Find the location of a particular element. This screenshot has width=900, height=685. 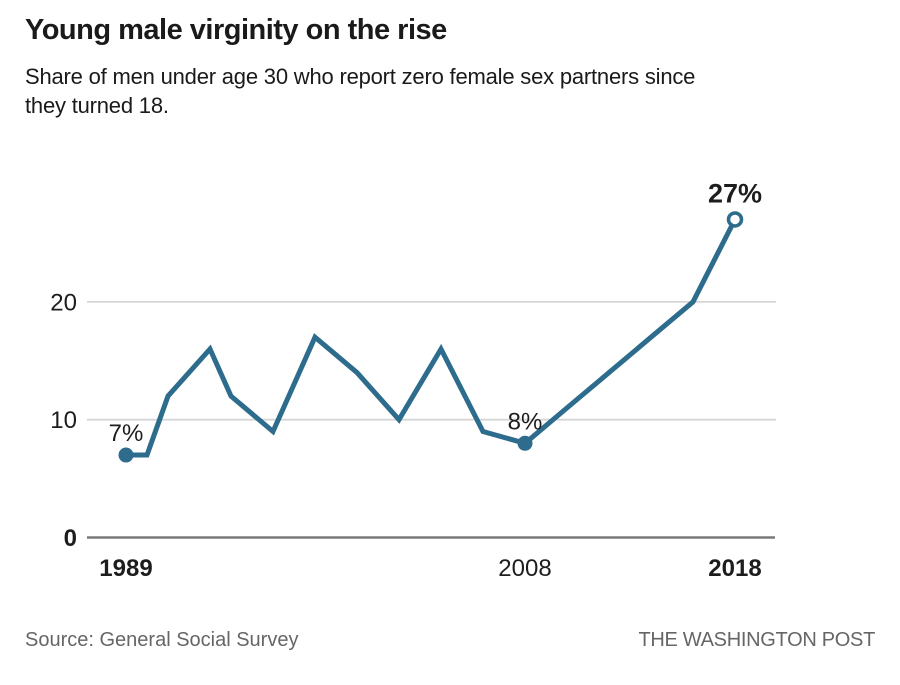

publisher-credit: THE WASHINGTON POST is located at coordinates (756, 640).